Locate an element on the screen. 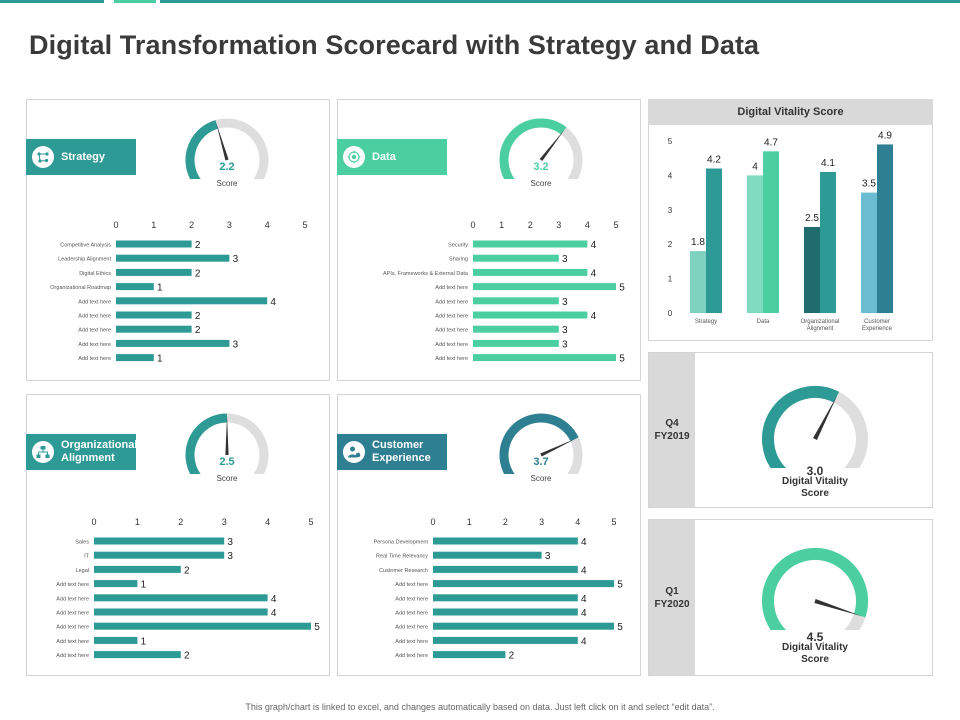 The image size is (960, 720). customer-experience-tag-label: Customer Experience is located at coordinates (401, 451).